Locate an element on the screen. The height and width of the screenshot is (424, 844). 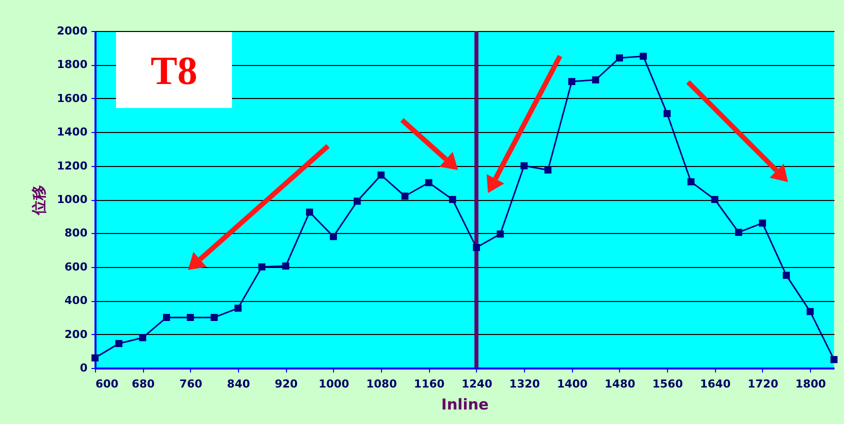
x-tick-label: 680 is located at coordinates (143, 384).